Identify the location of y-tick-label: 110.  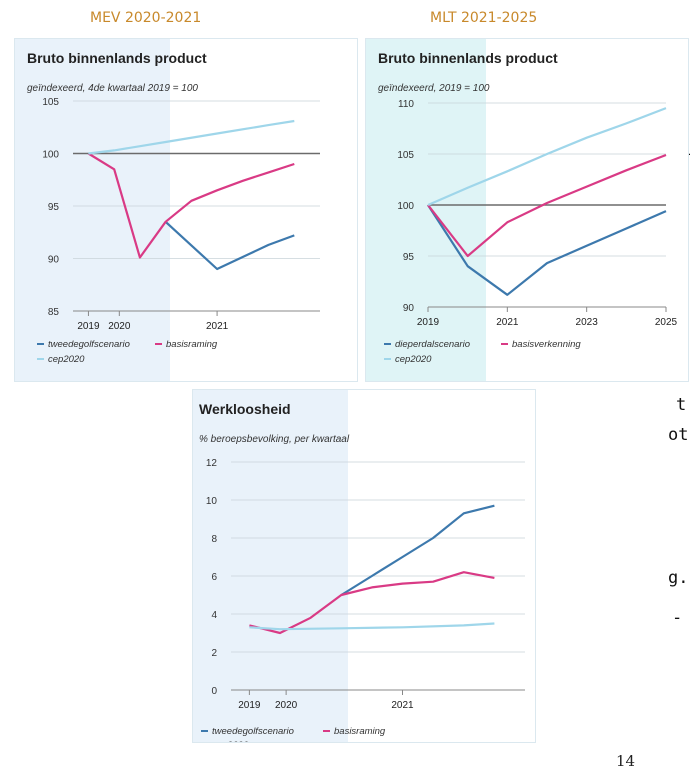
(406, 104).